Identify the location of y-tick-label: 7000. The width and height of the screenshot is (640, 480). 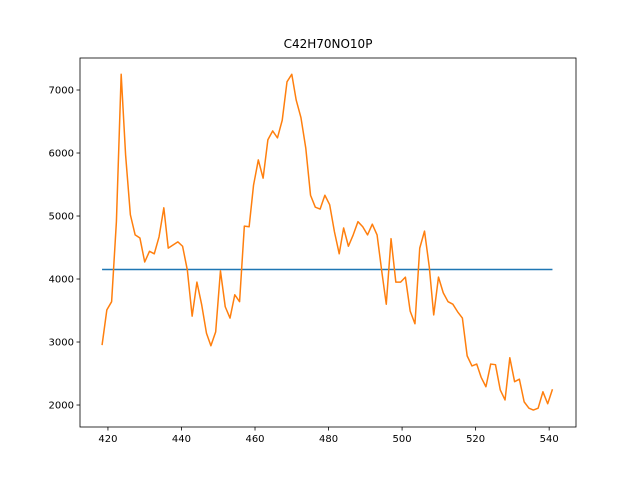
(61, 91).